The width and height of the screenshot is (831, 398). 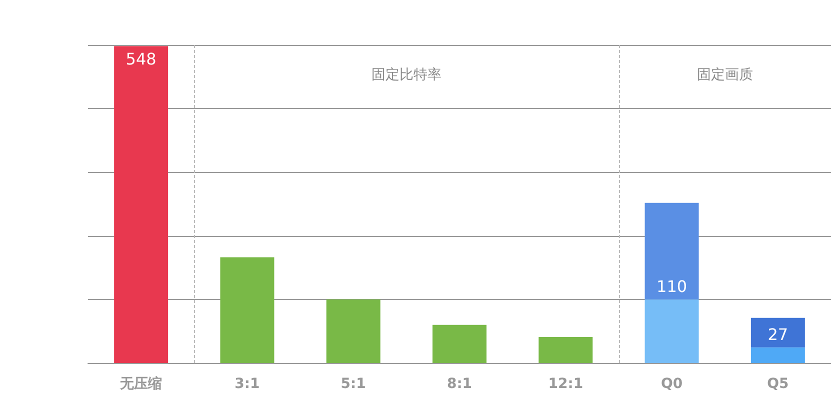 I want to click on x-tick-label: Q5, so click(x=778, y=384).